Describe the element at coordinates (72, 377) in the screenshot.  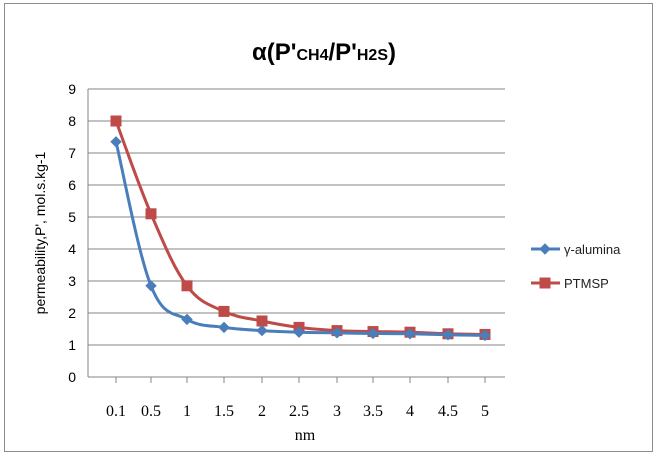
I see `y-tick-label: 0` at that location.